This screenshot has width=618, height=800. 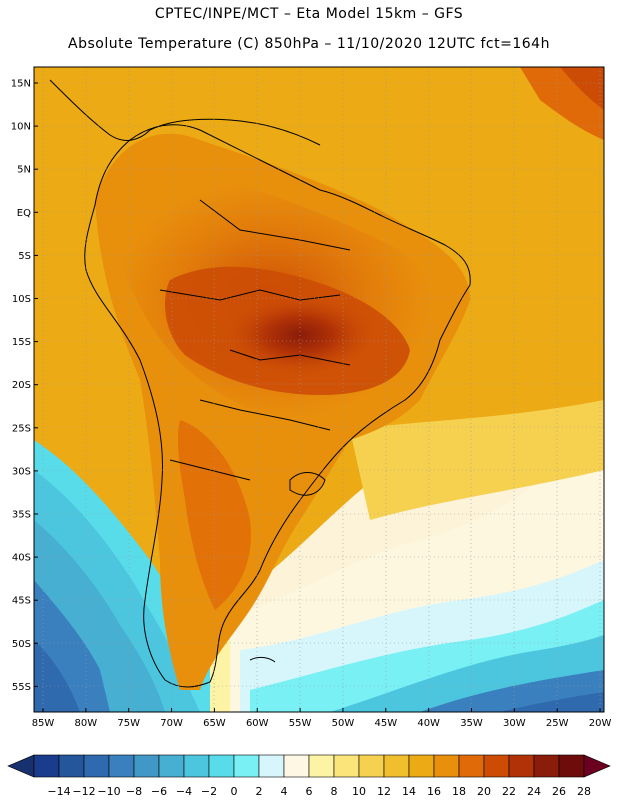 I want to click on colorbar-label: 12, so click(x=384, y=791).